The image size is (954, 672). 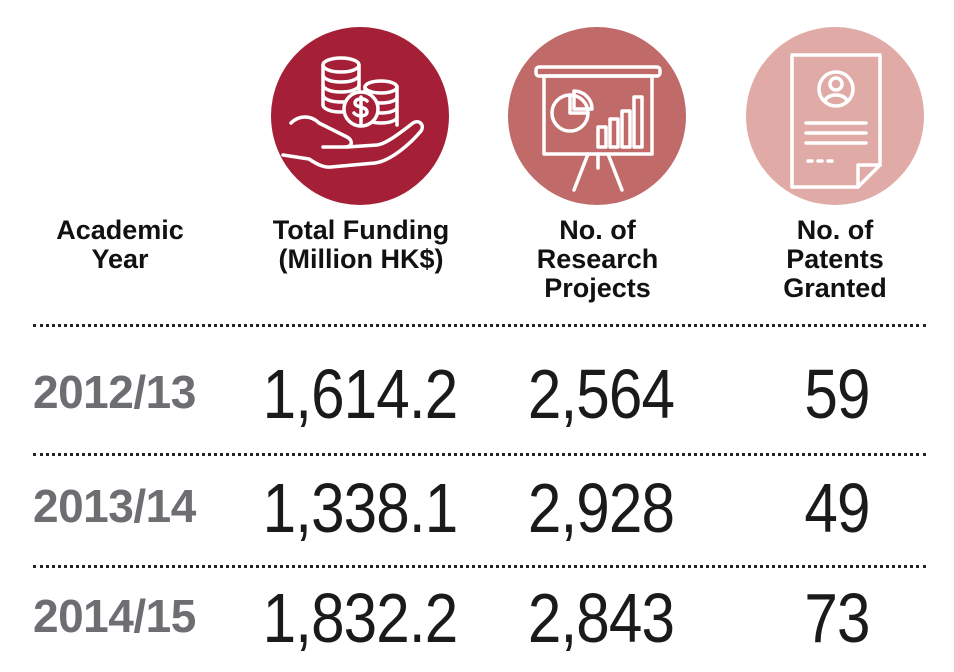 What do you see at coordinates (835, 116) in the screenshot?
I see `patent-document-person-icon` at bounding box center [835, 116].